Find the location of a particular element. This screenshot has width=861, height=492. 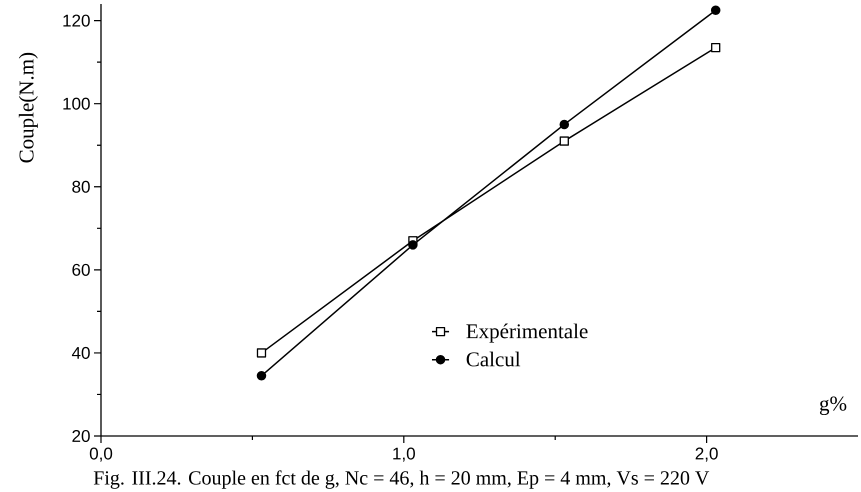

y-tick-label: 40 is located at coordinates (81, 352).